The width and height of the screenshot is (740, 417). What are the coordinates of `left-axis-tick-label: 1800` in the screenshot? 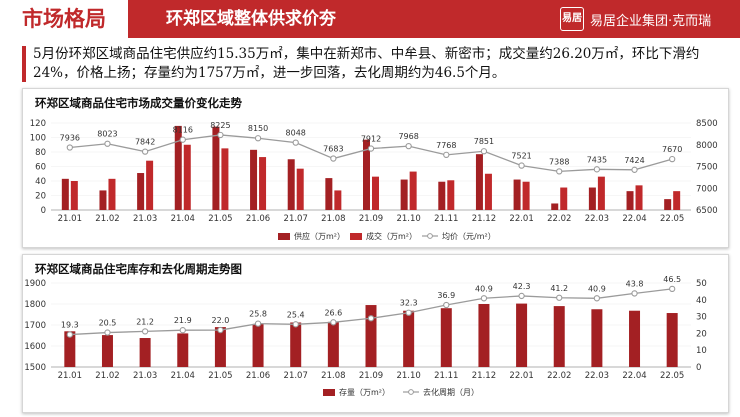 It's located at (35, 305).